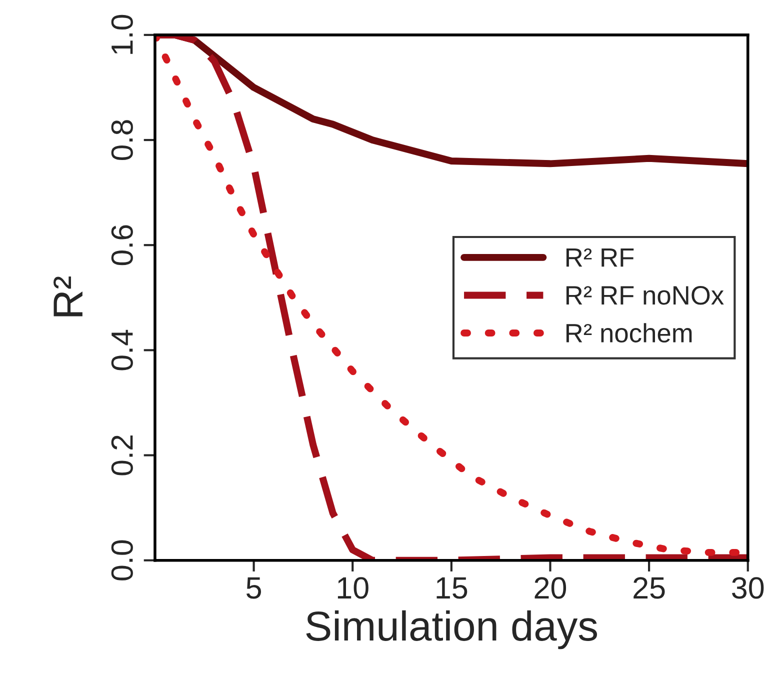  What do you see at coordinates (452, 588) in the screenshot?
I see `x-tick-label: 15` at bounding box center [452, 588].